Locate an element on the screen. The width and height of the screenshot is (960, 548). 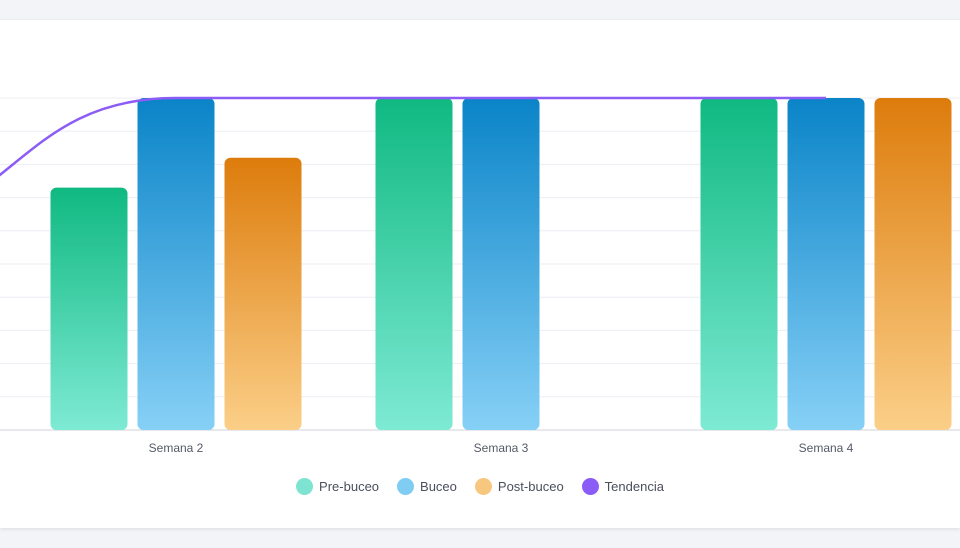
legend-label: Tendencia is located at coordinates (634, 486).